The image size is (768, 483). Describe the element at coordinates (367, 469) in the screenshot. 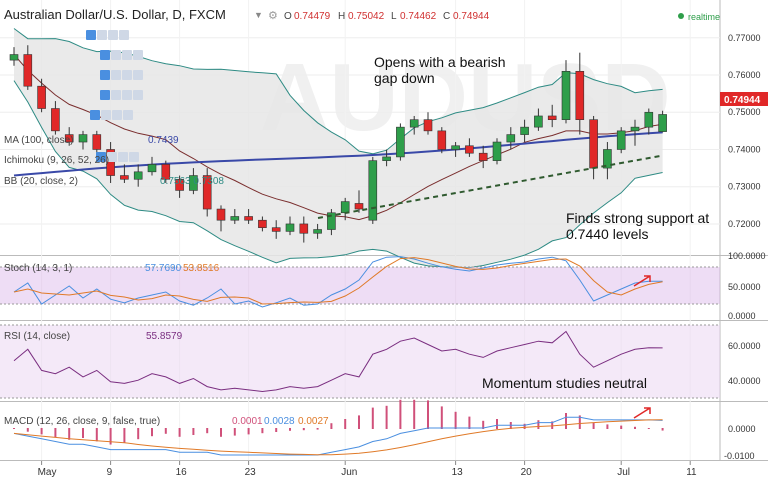

I see `time-axis: May 9 16 23 Jun 13 20 Jul 11` at that location.